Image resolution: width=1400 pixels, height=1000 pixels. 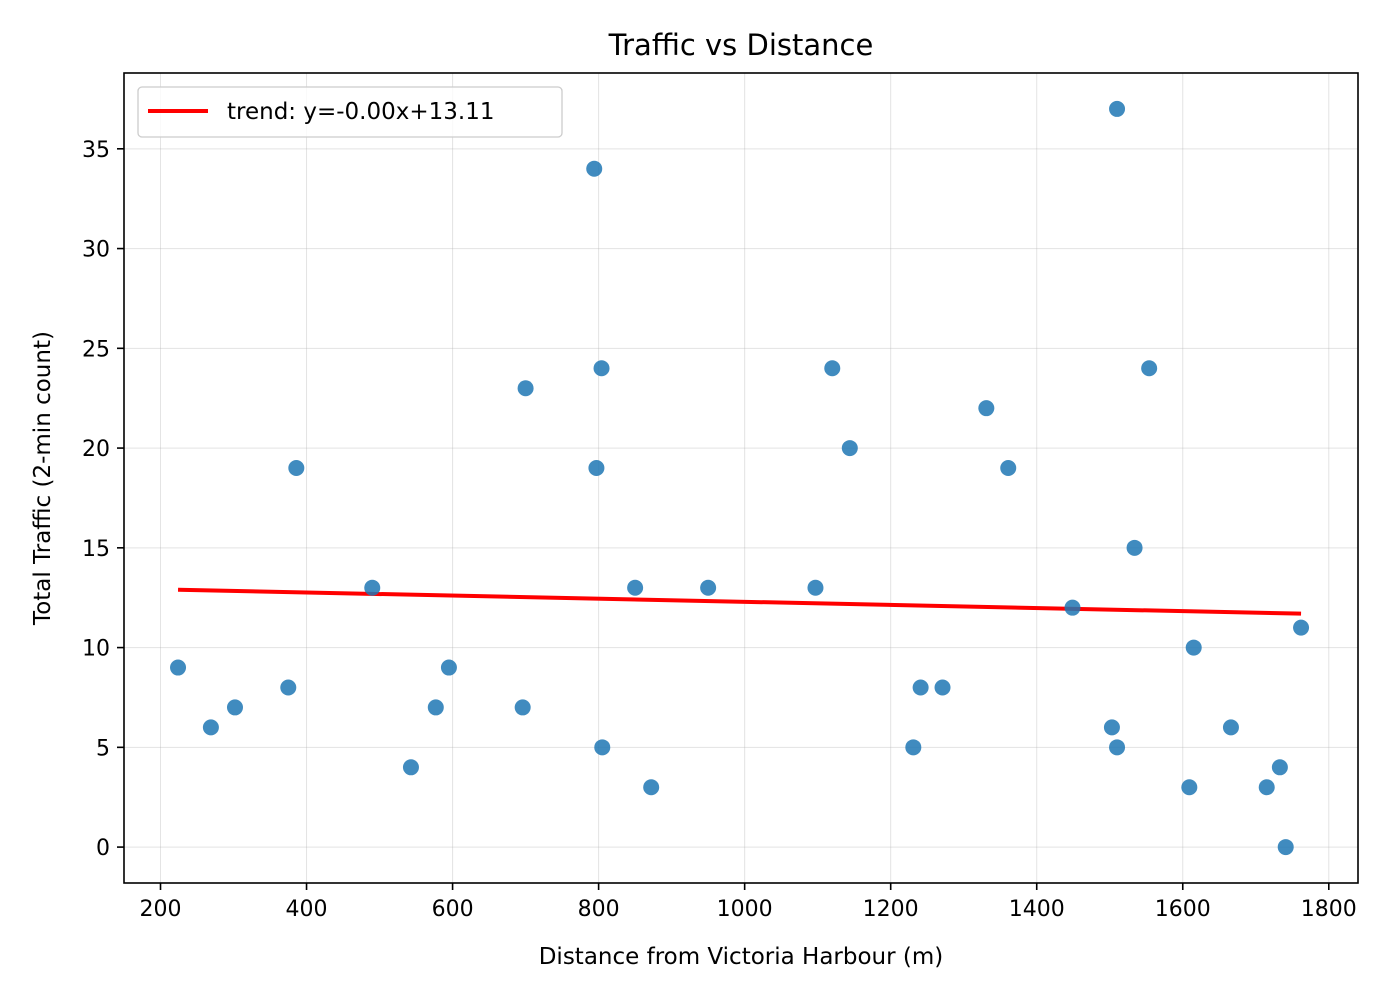 I want to click on y-tick-label: 25, so click(x=96, y=349).